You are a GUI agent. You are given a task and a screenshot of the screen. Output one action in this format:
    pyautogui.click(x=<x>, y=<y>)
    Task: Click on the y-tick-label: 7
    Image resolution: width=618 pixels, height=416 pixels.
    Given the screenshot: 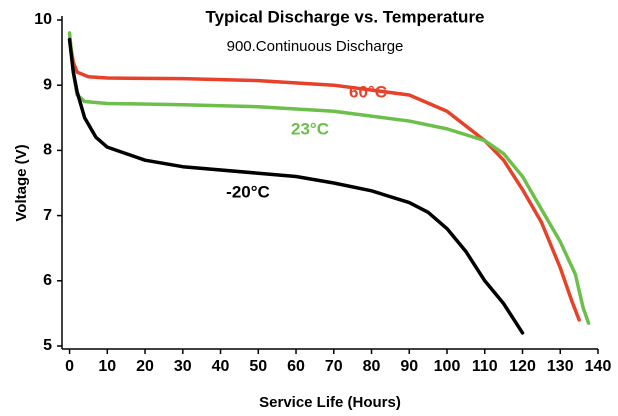 What is the action you would take?
    pyautogui.click(x=47, y=215)
    